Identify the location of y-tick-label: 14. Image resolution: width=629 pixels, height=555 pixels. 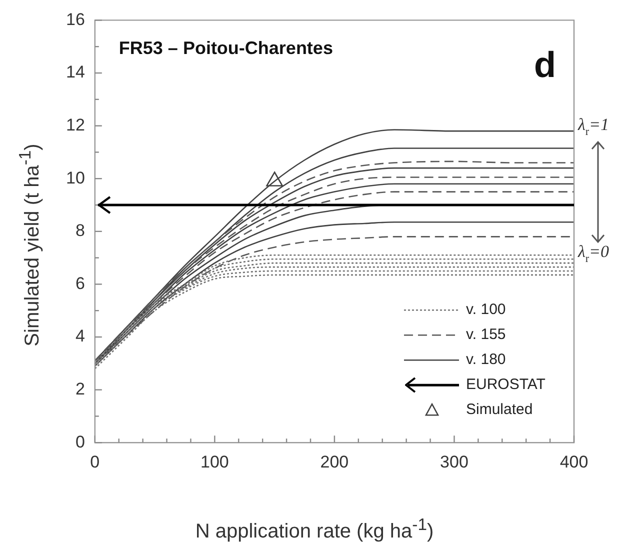
(75, 72).